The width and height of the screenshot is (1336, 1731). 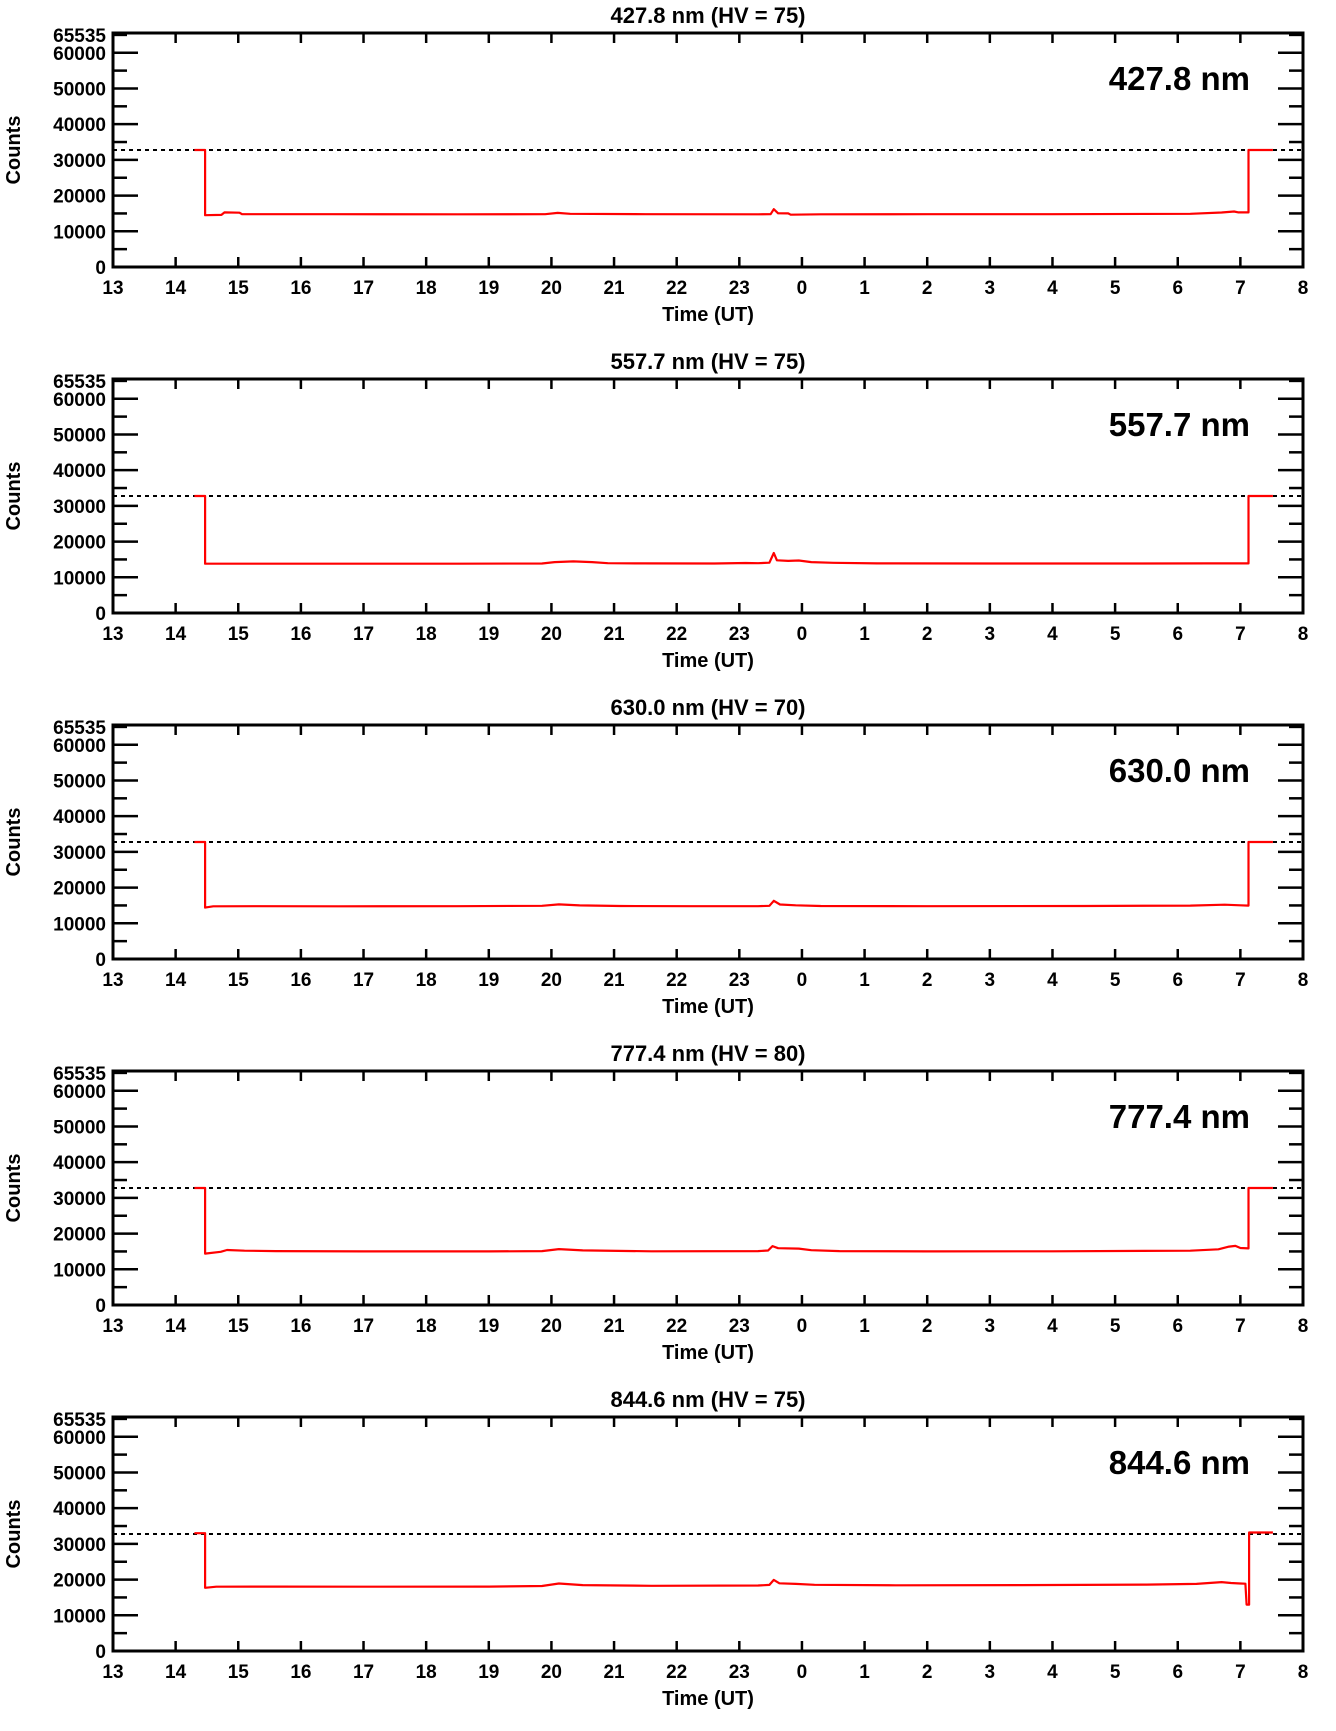 What do you see at coordinates (676, 1326) in the screenshot?
I see `x-tick-label: 22` at bounding box center [676, 1326].